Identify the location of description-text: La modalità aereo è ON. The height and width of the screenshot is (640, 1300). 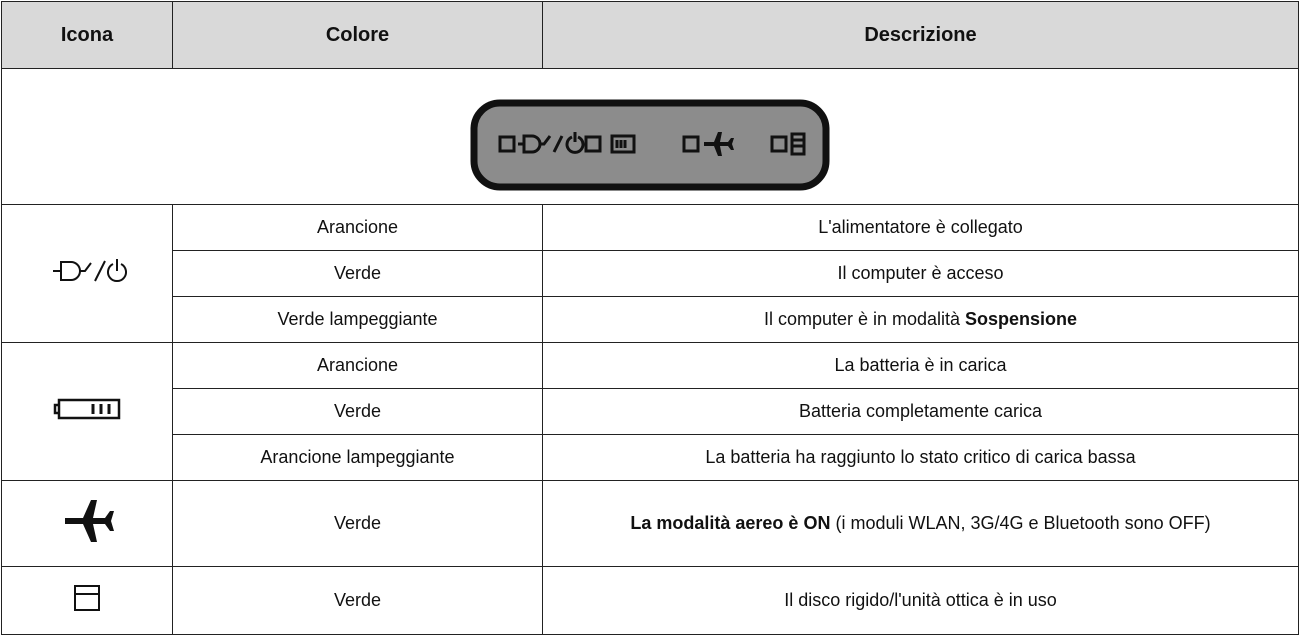
(730, 523).